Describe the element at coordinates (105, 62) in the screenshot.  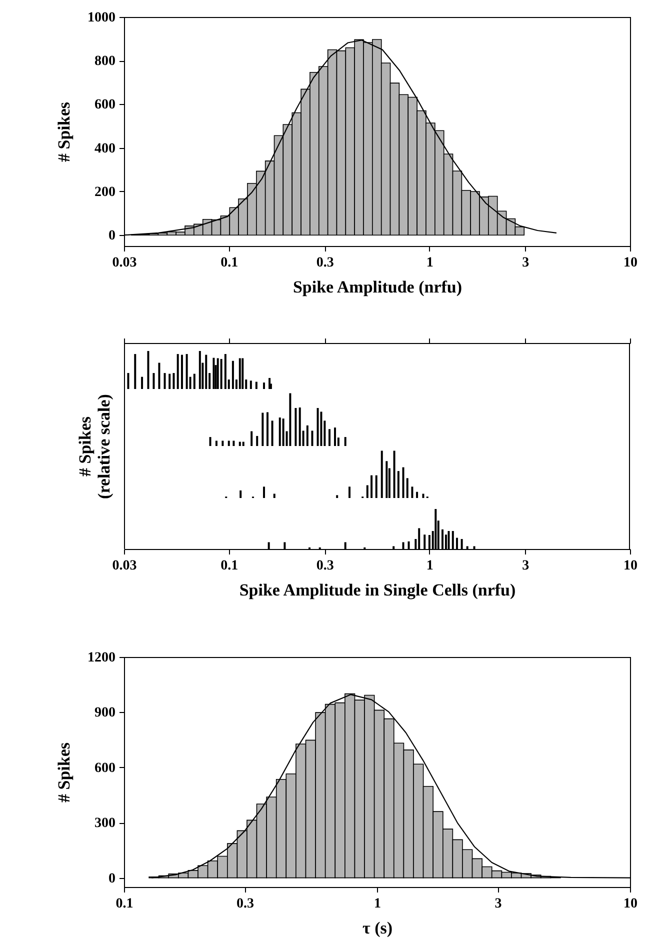
I see `y-tick-label: 800` at that location.